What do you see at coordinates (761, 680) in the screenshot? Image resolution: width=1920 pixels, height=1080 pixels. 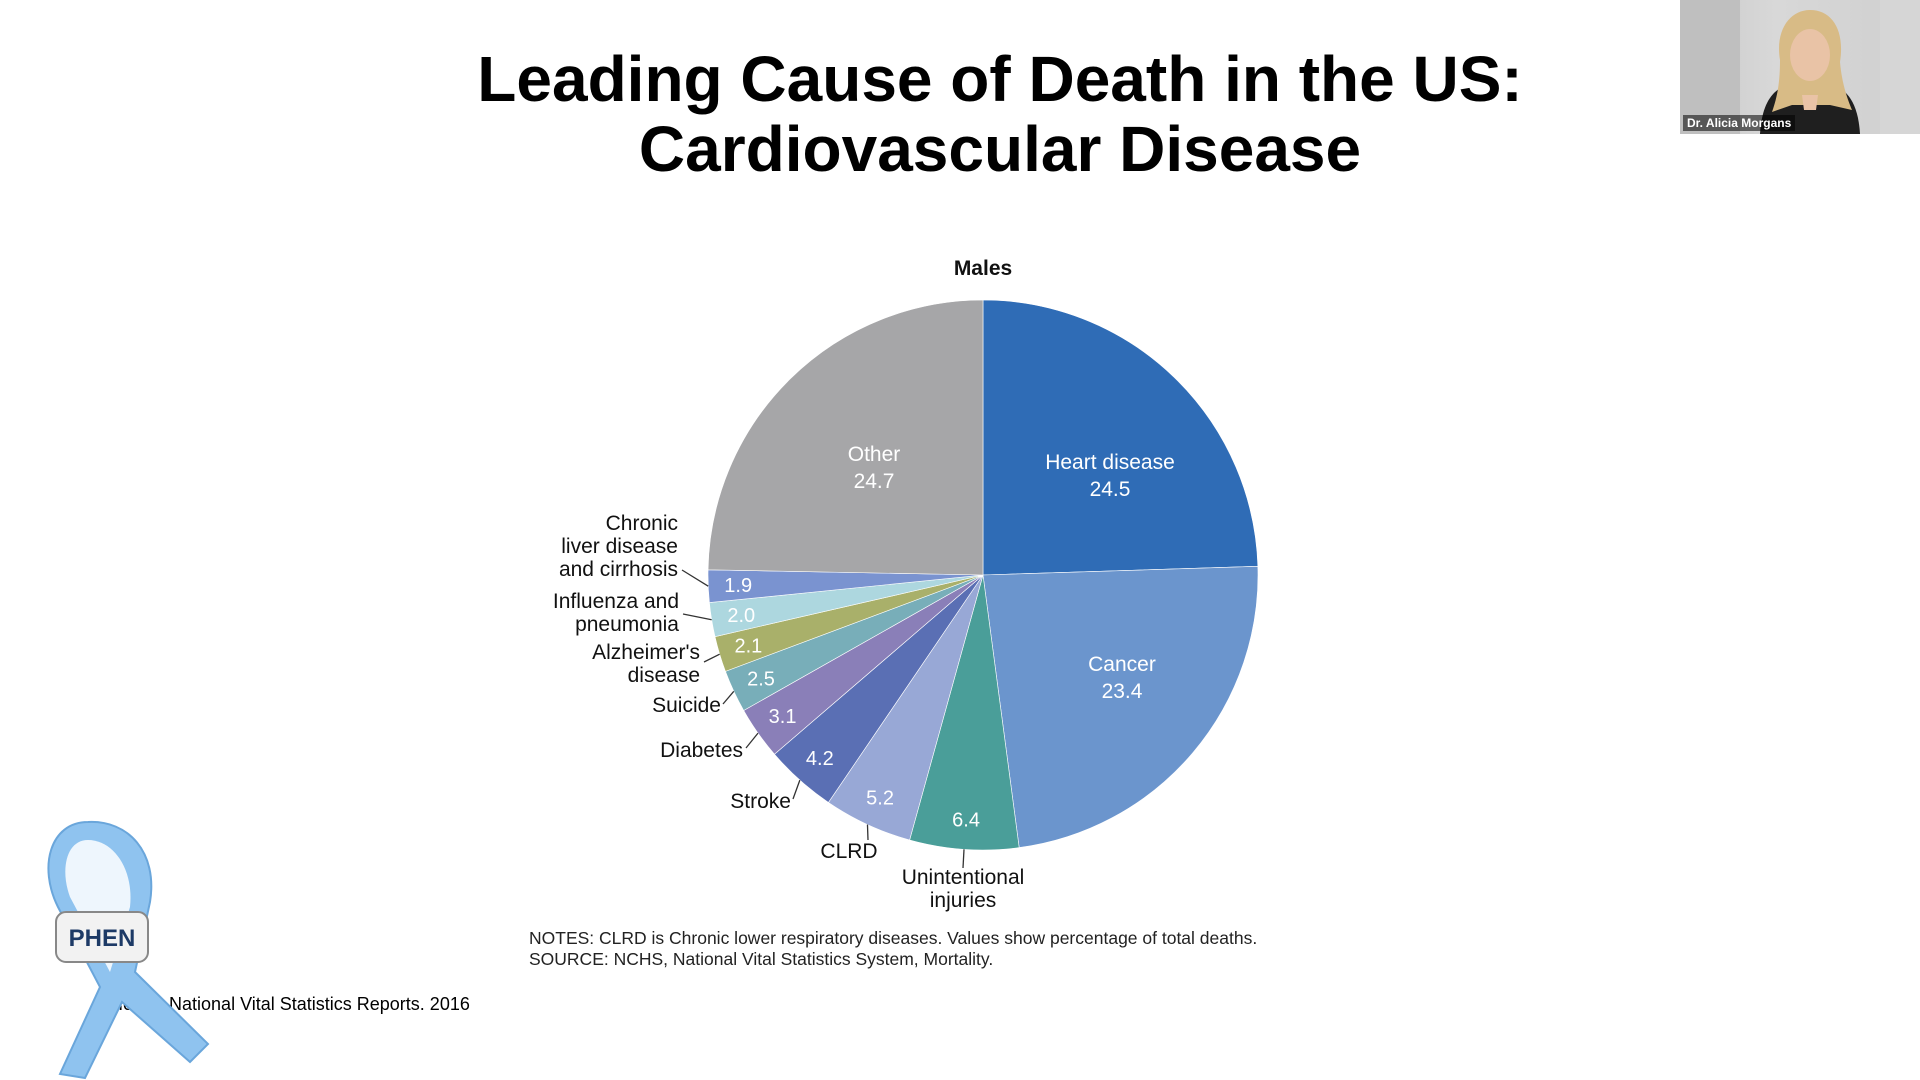 I see `slice-value-label: 2.5` at bounding box center [761, 680].